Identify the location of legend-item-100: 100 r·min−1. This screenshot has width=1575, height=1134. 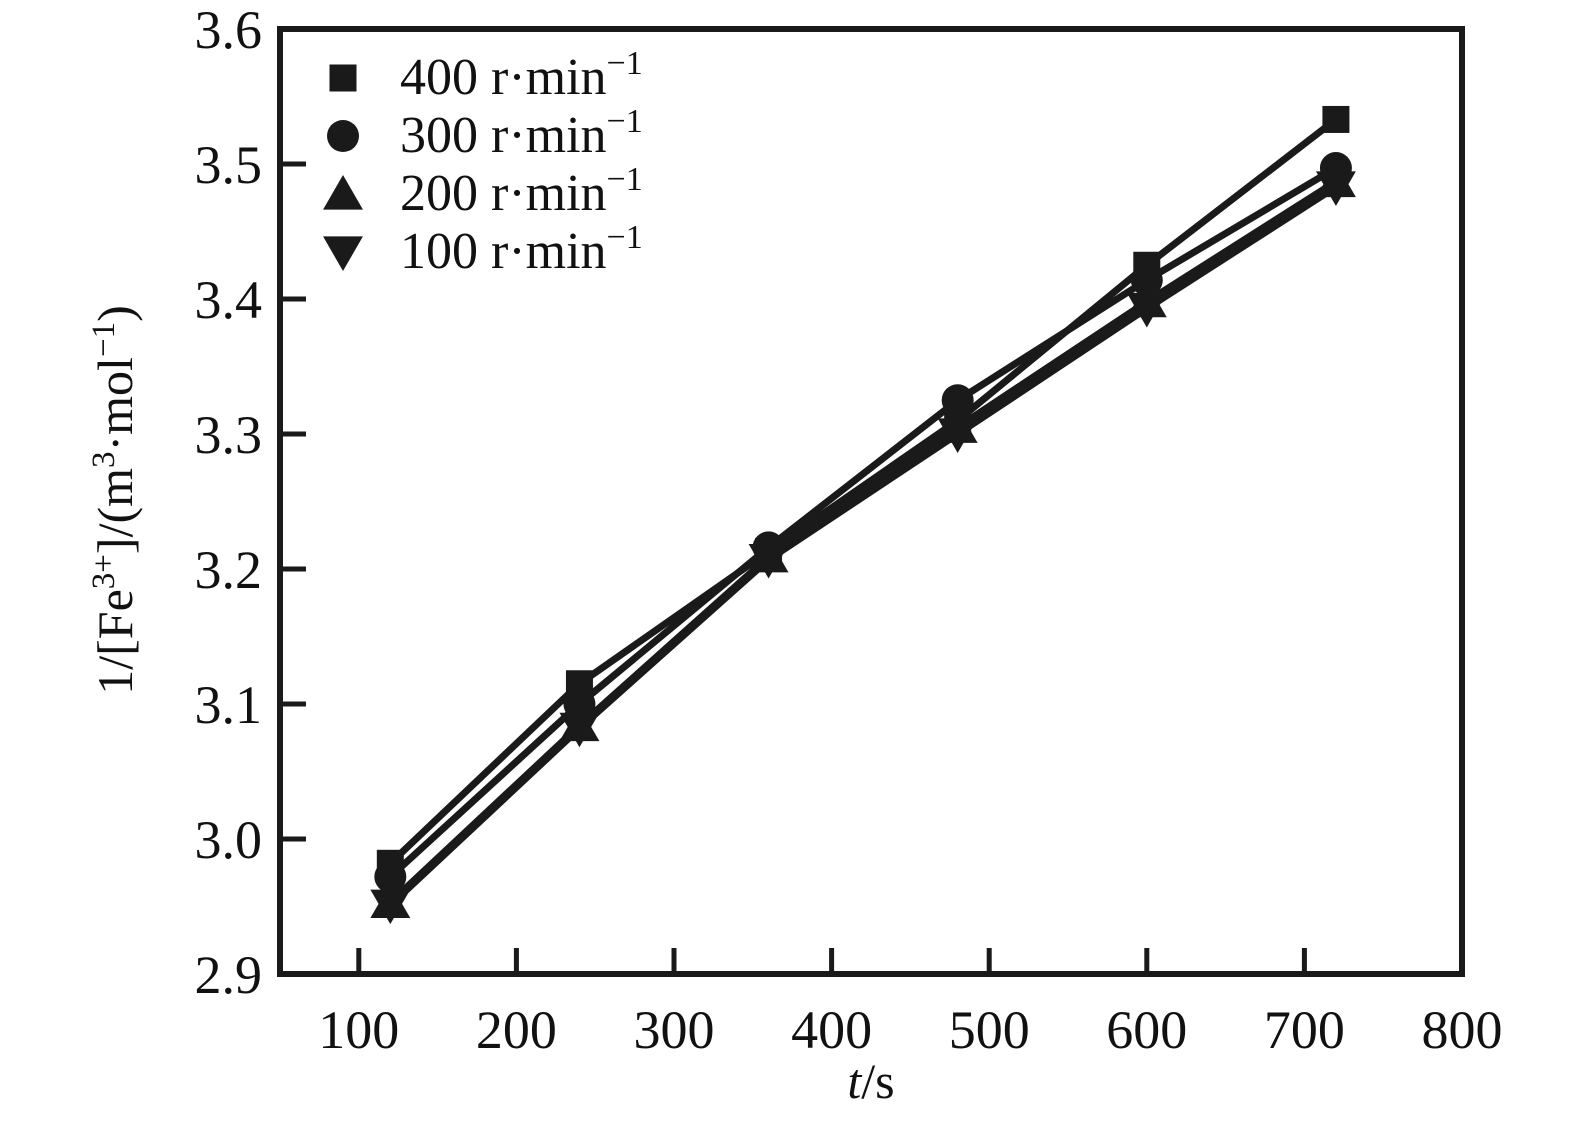
(483, 249).